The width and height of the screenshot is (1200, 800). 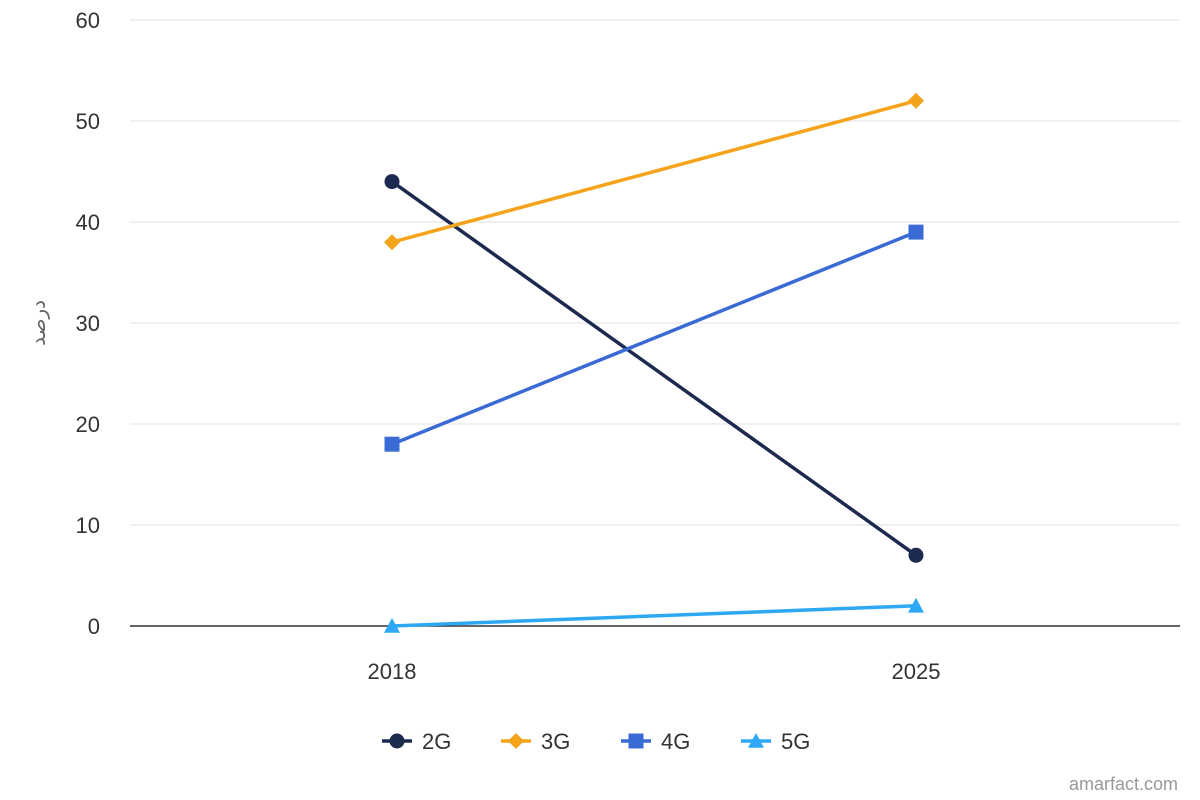 I want to click on y-axis-tick-labels: 0 10 20 30 40 50 60, so click(x=88, y=323).